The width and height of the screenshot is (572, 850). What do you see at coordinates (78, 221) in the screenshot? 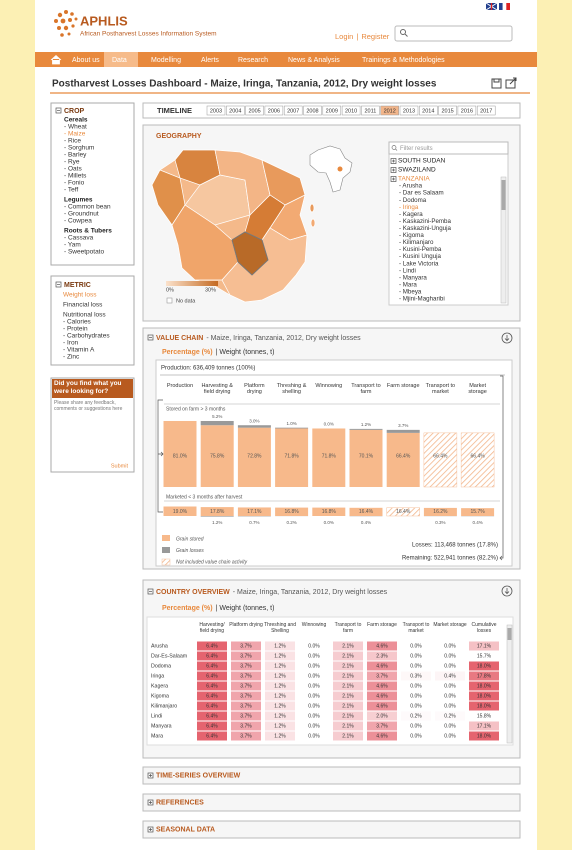
I see `crop-item: - Cowpea` at bounding box center [78, 221].